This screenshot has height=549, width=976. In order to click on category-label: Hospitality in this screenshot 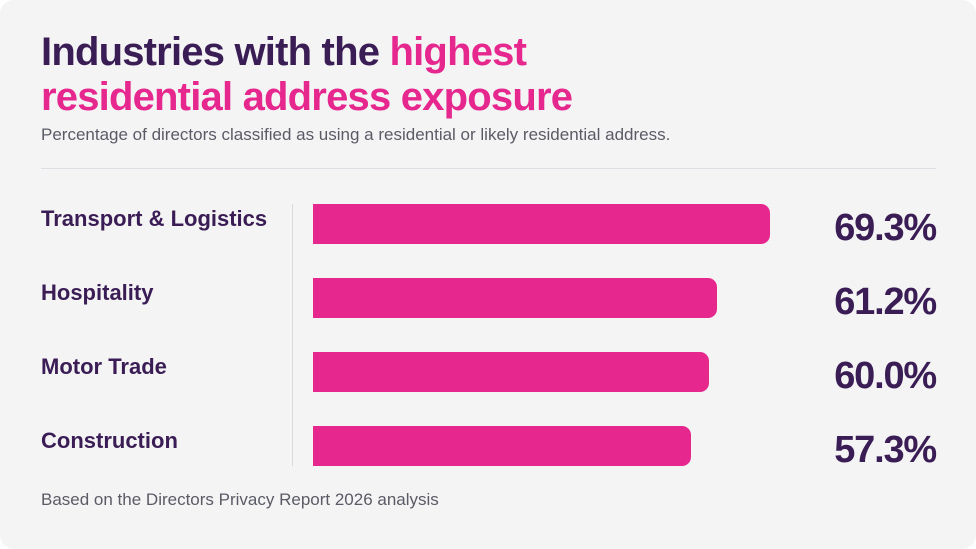, I will do `click(97, 292)`.